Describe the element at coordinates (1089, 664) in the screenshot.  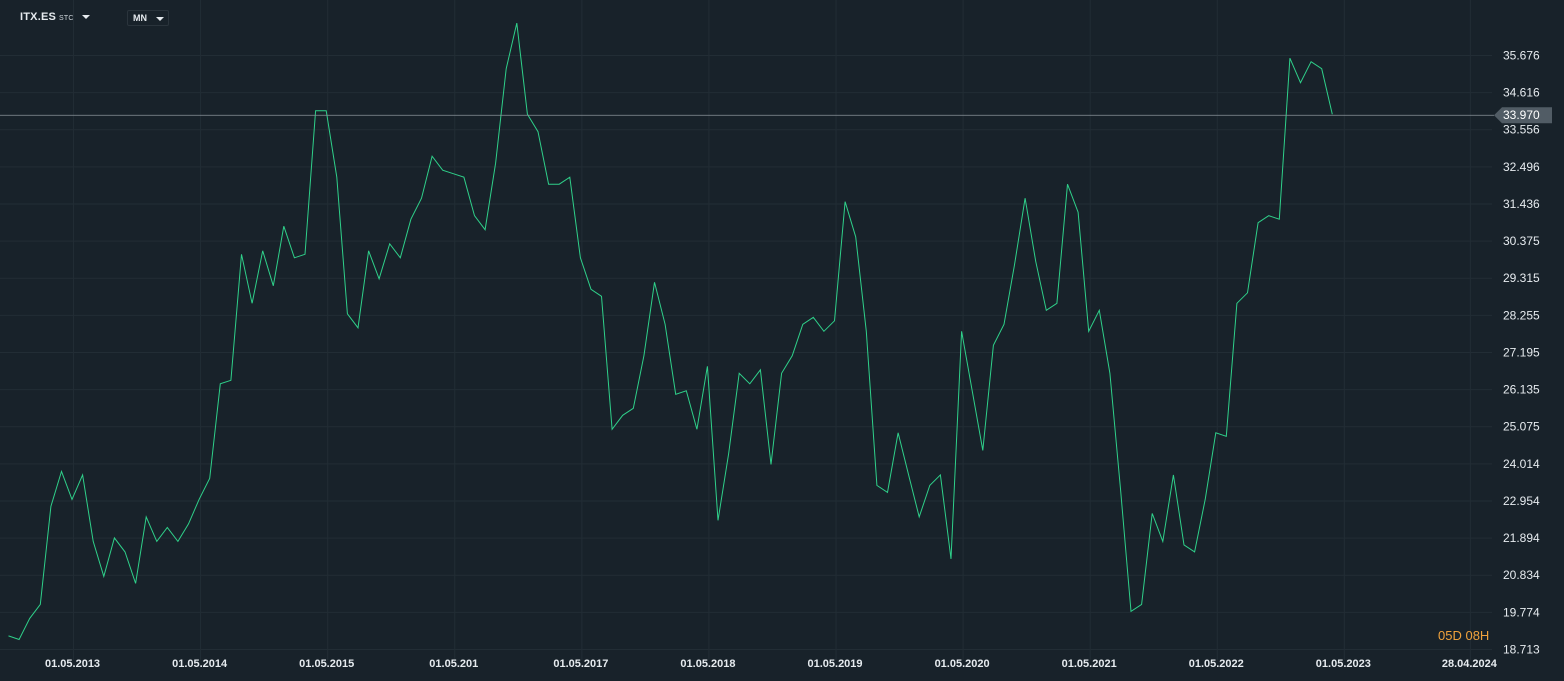
I see `x-tick-label: 01.05.2021` at that location.